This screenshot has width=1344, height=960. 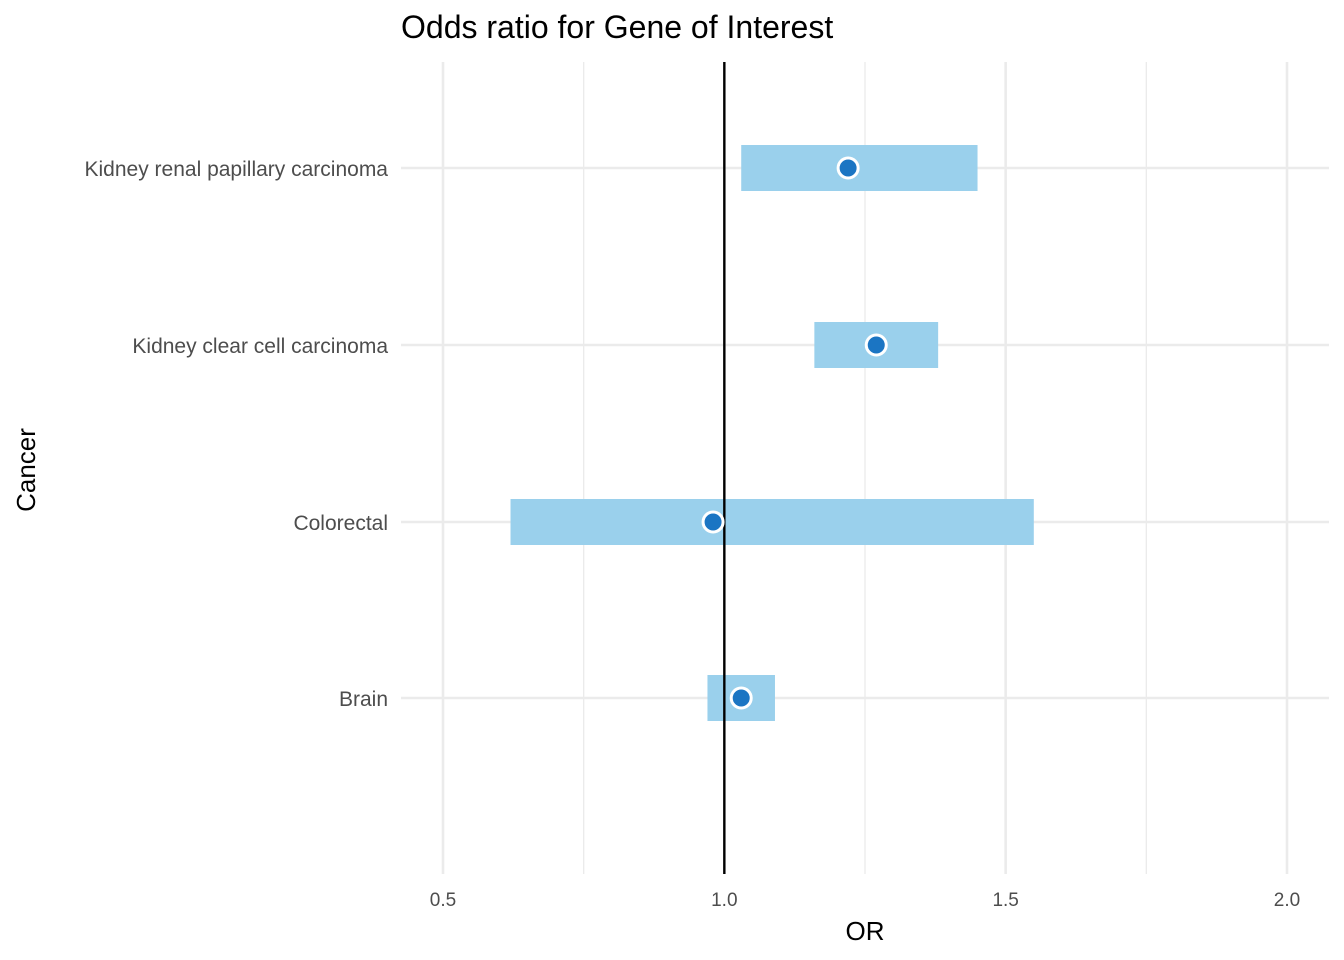 What do you see at coordinates (794, 433) in the screenshot?
I see `points` at bounding box center [794, 433].